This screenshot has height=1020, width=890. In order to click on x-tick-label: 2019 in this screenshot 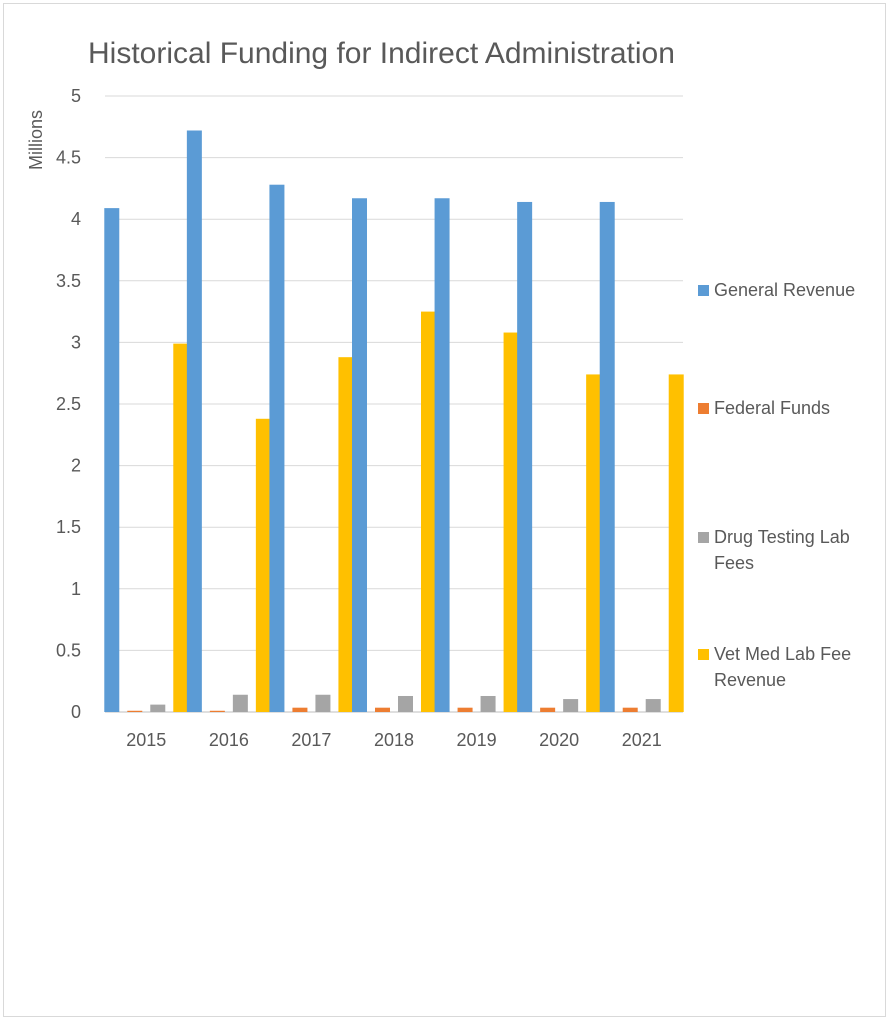, I will do `click(477, 740)`.